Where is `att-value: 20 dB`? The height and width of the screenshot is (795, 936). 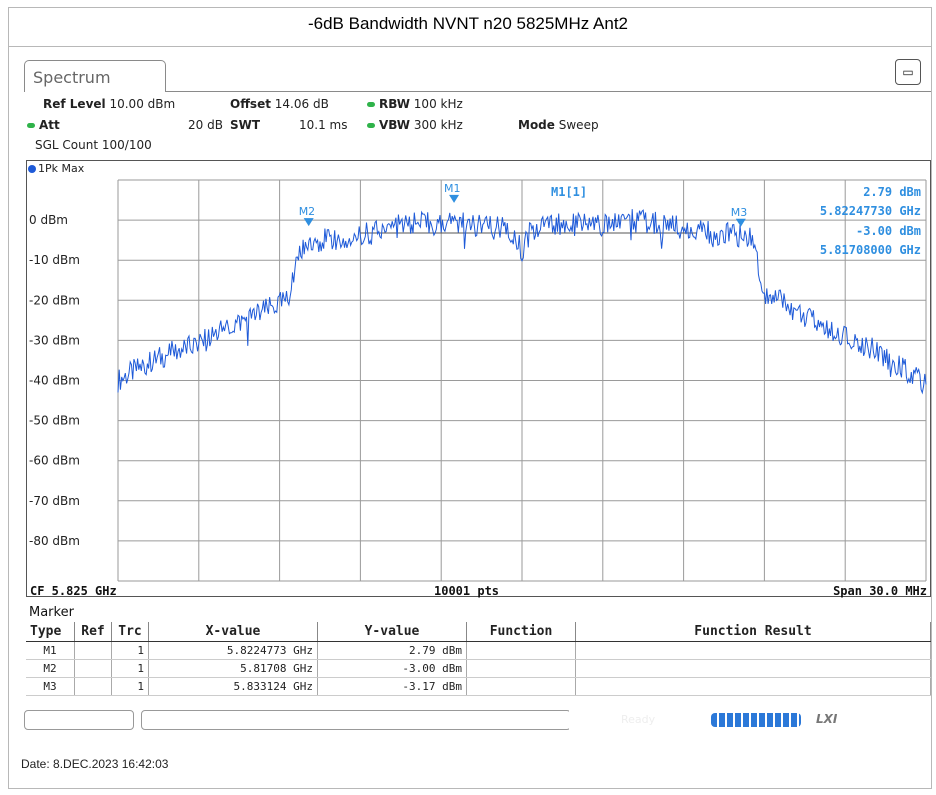 att-value: 20 dB is located at coordinates (205, 125).